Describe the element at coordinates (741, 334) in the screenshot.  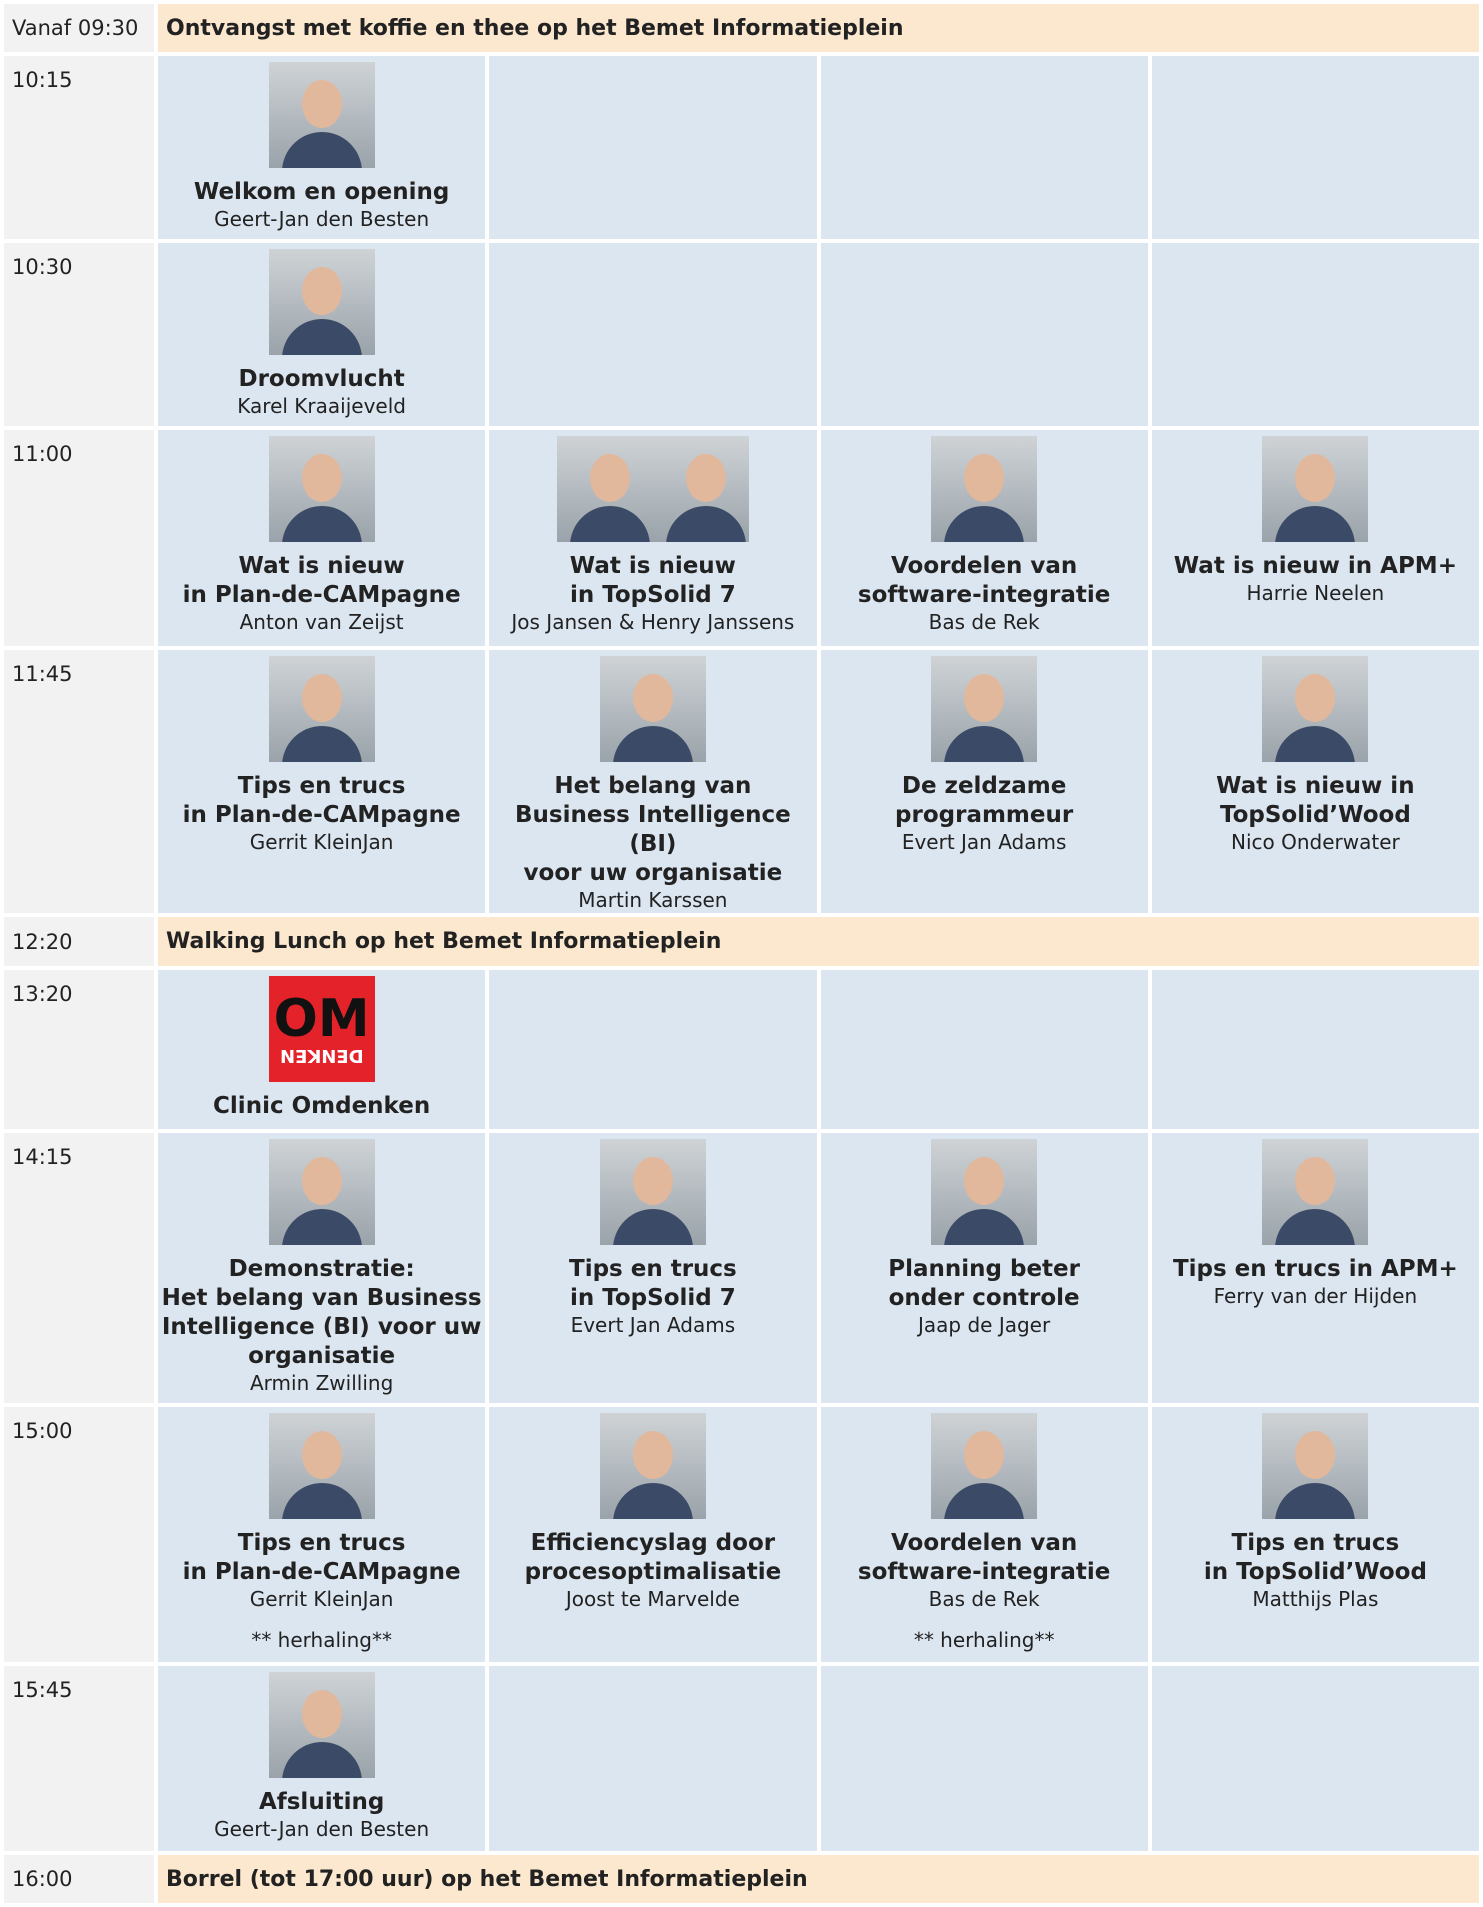
I see `schedule-row: 10:30 Droomvlucht Karel Kraaijeveld` at that location.